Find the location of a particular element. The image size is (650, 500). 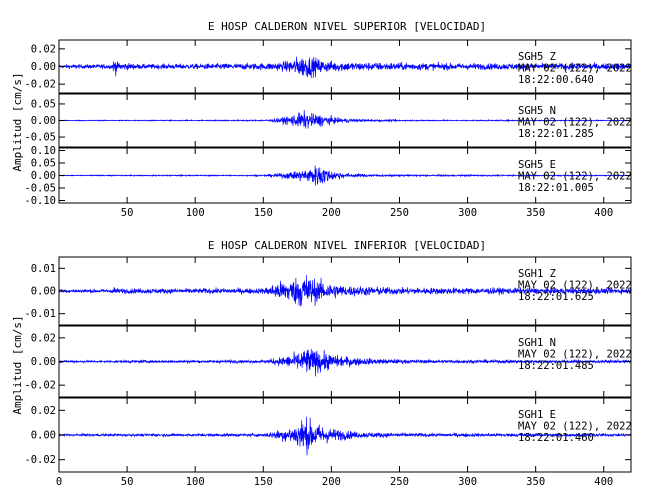

station-annotation: SGH1 E is located at coordinates (537, 415).